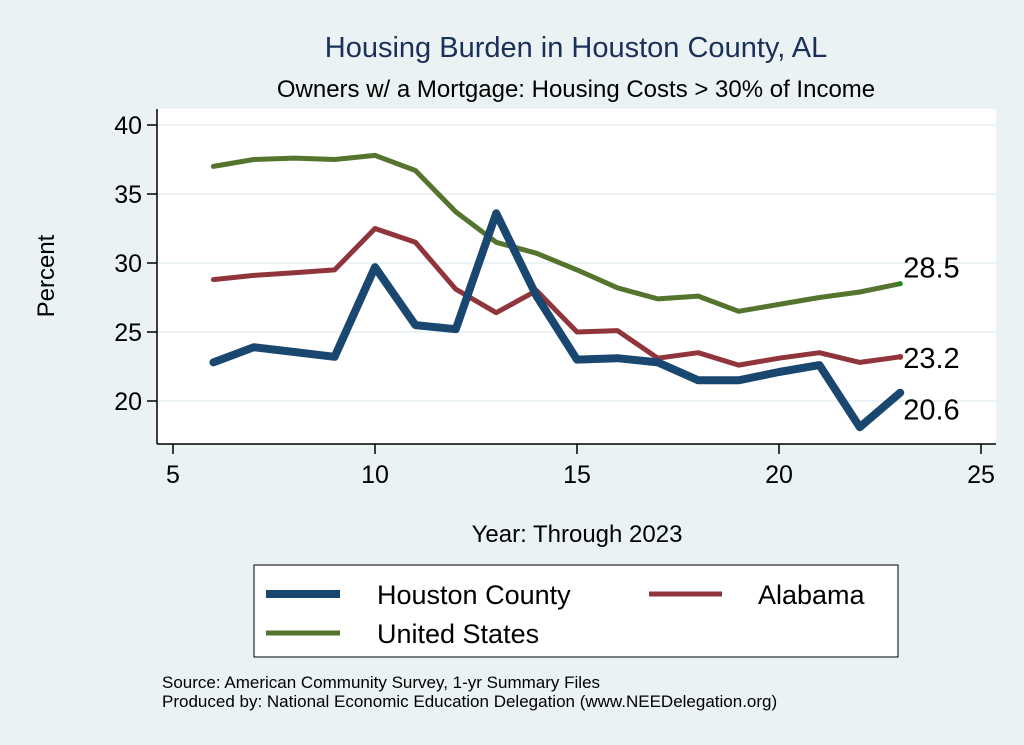 The image size is (1024, 745). I want to click on legend-label-houston-county: Houston County, so click(474, 595).